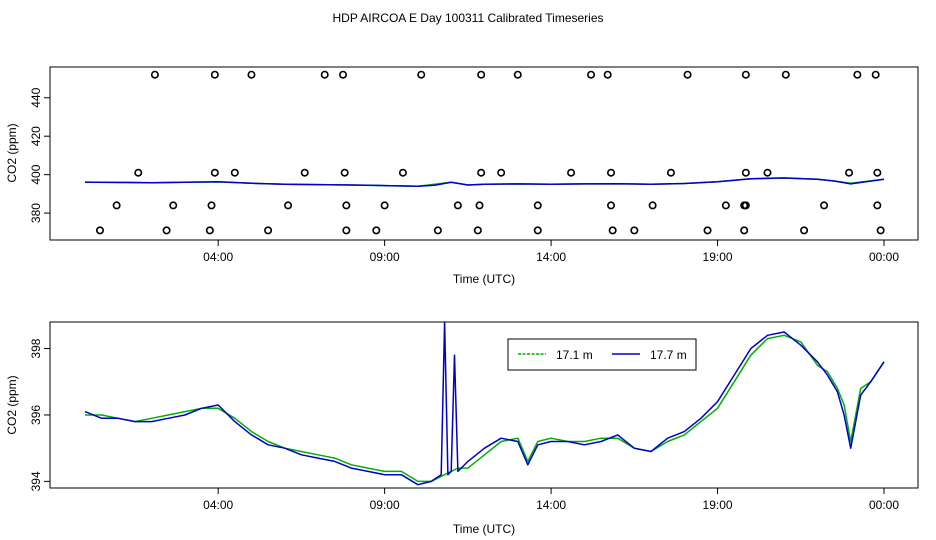 The height and width of the screenshot is (540, 936). I want to click on x-axis-label-top: Time (UTC), so click(484, 279).